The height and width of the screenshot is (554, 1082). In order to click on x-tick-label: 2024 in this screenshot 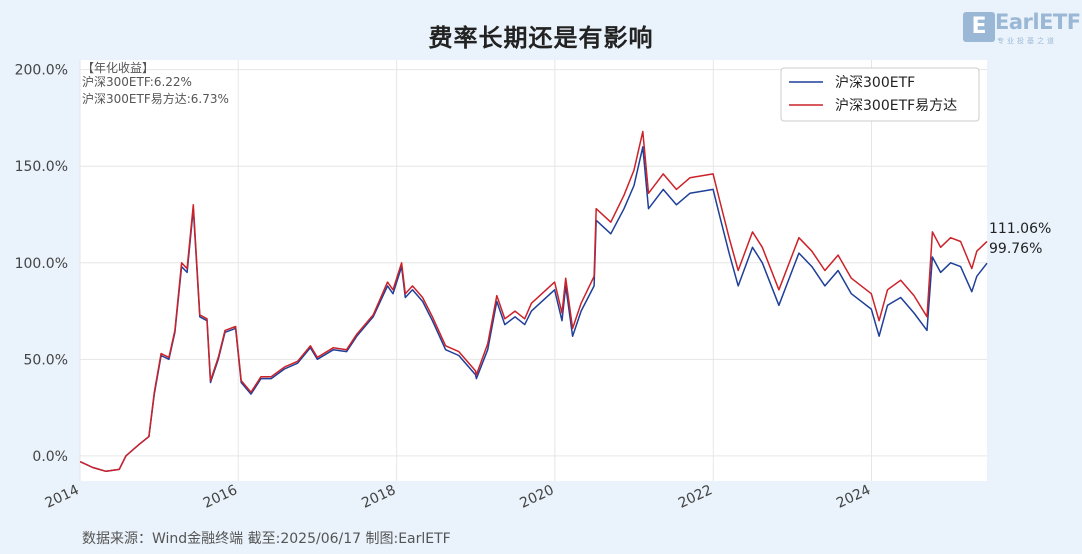, I will do `click(853, 497)`.